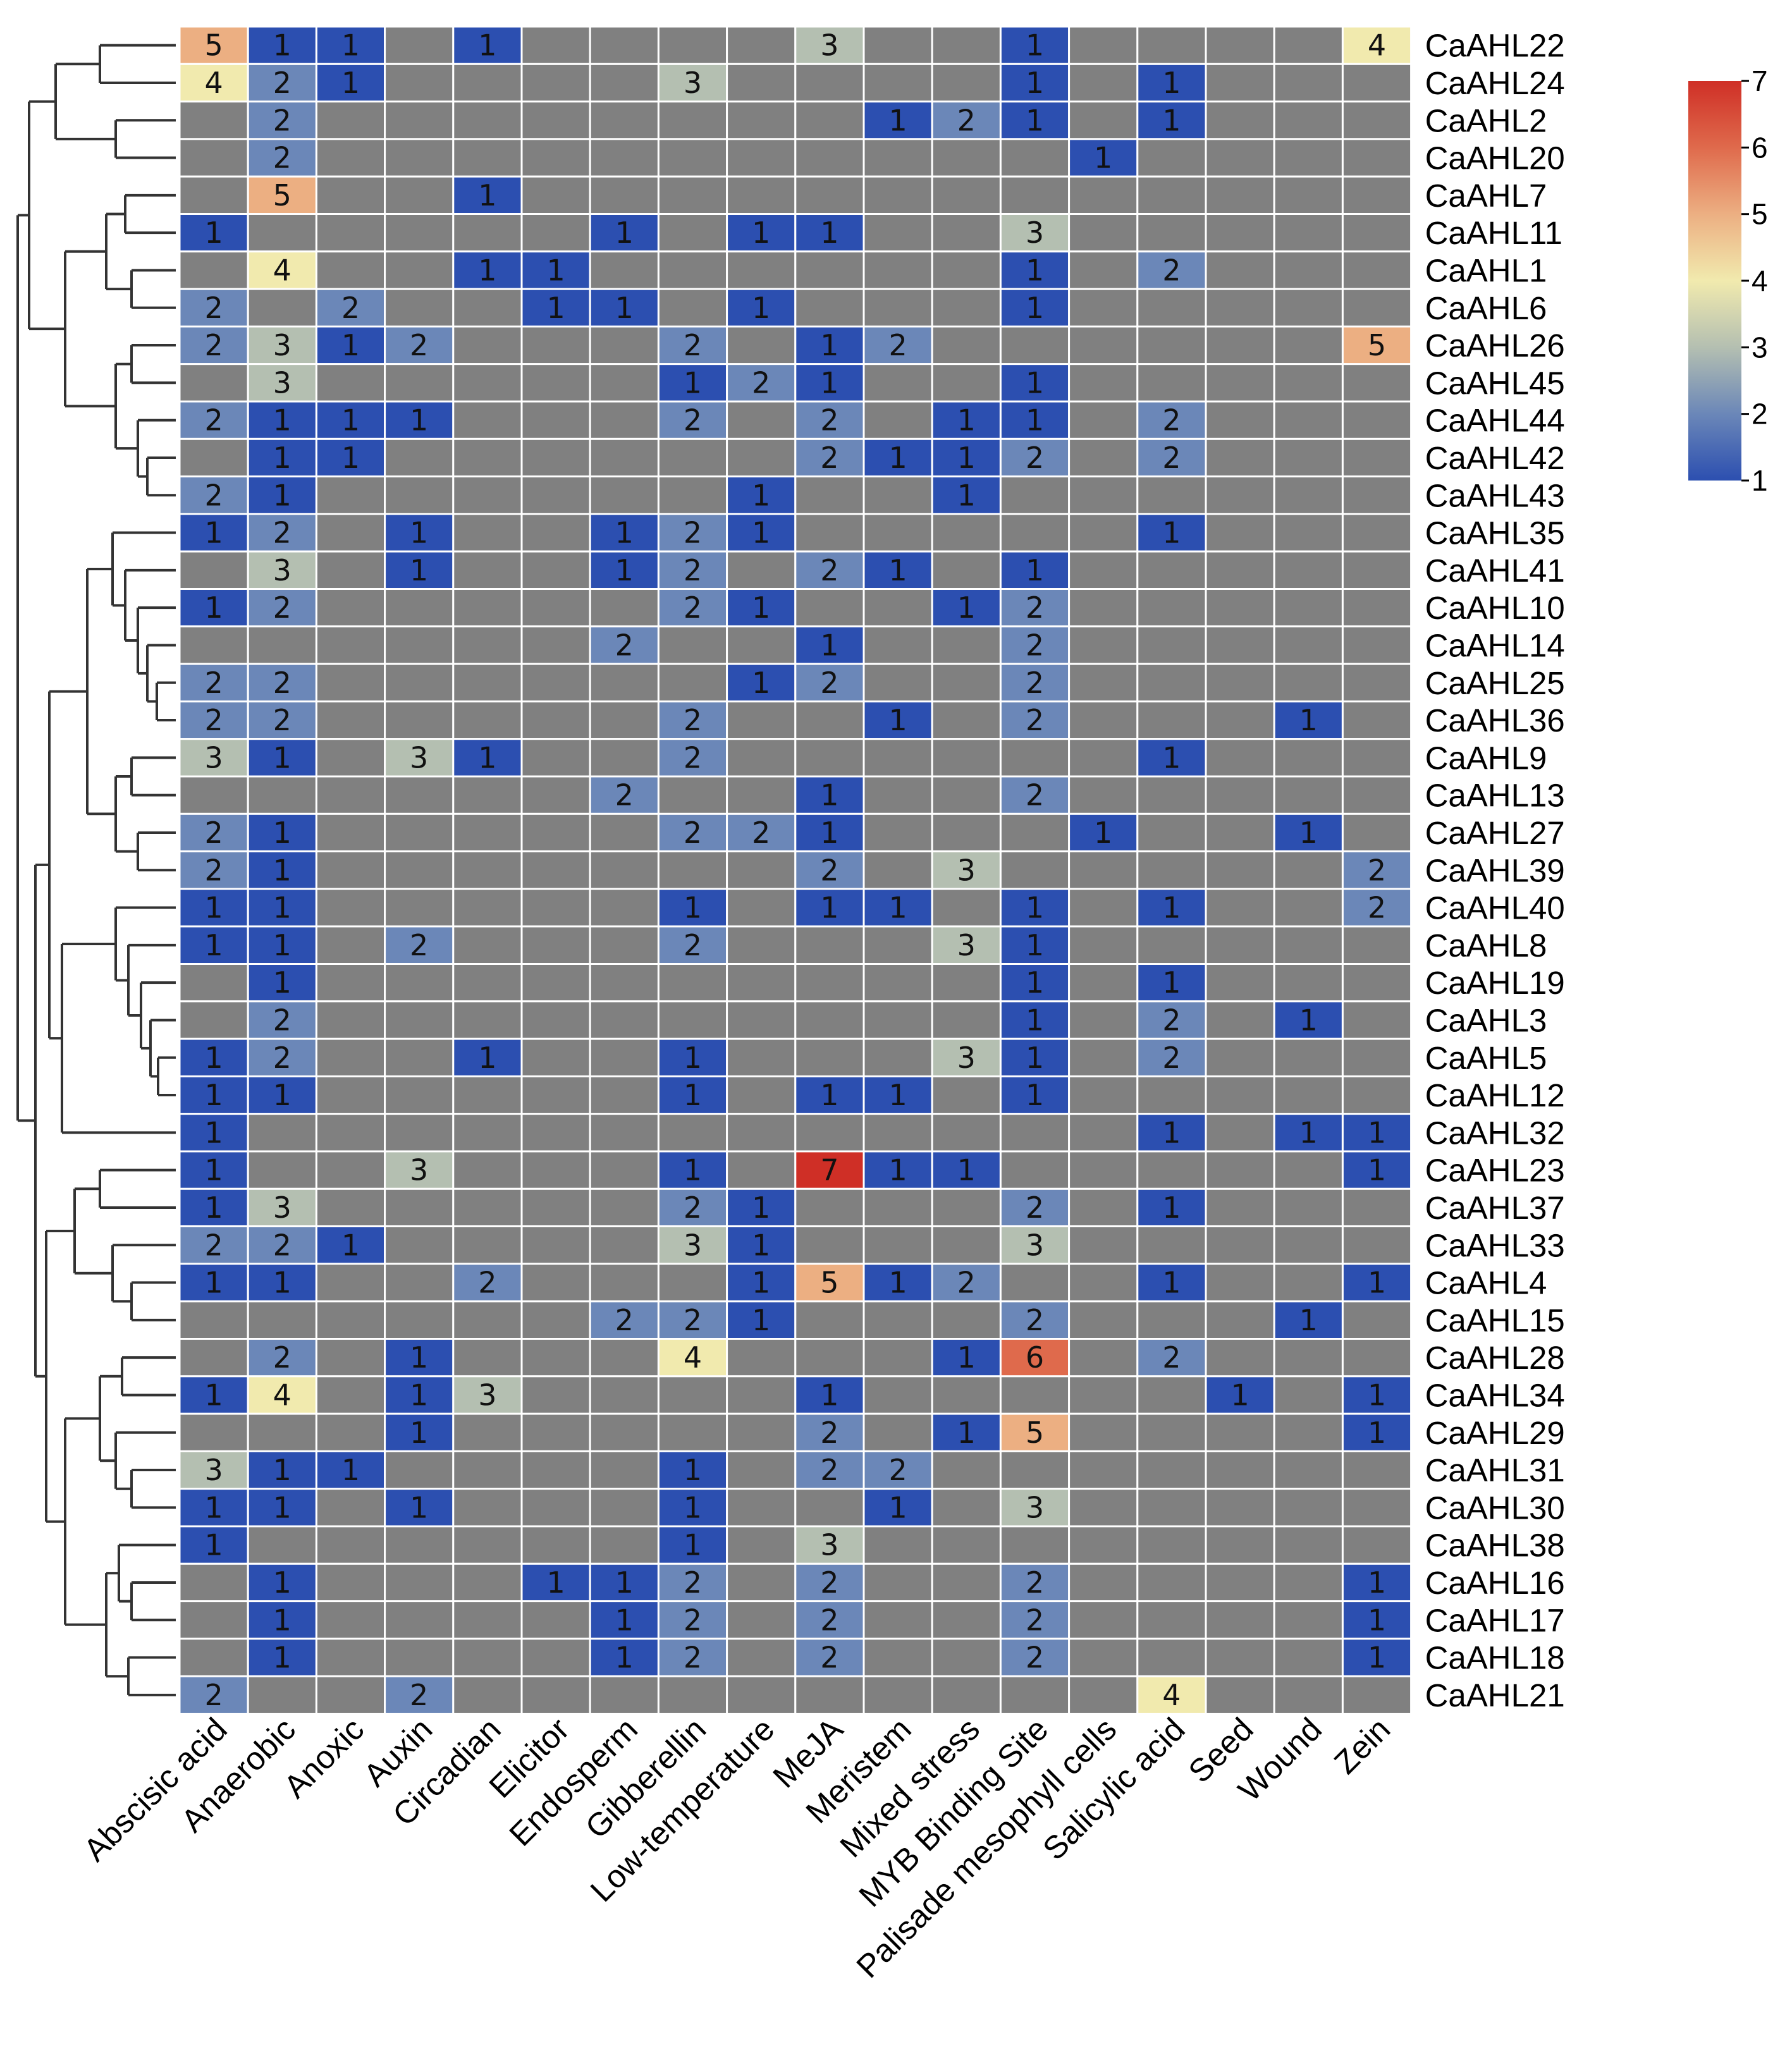  Describe the element at coordinates (1760, 80) in the screenshot. I see `colorbar-tick-label: 7` at that location.